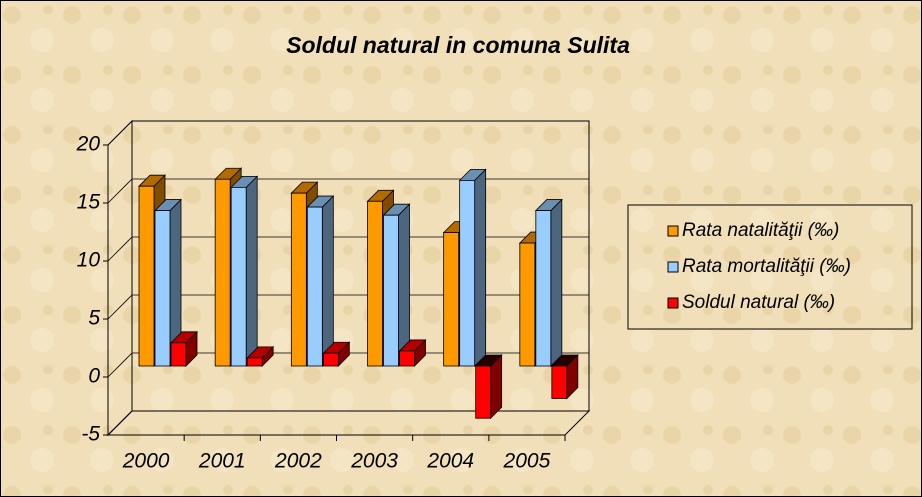 This screenshot has width=922, height=497. Describe the element at coordinates (527, 461) in the screenshot. I see `x-tick-label: 2005` at that location.